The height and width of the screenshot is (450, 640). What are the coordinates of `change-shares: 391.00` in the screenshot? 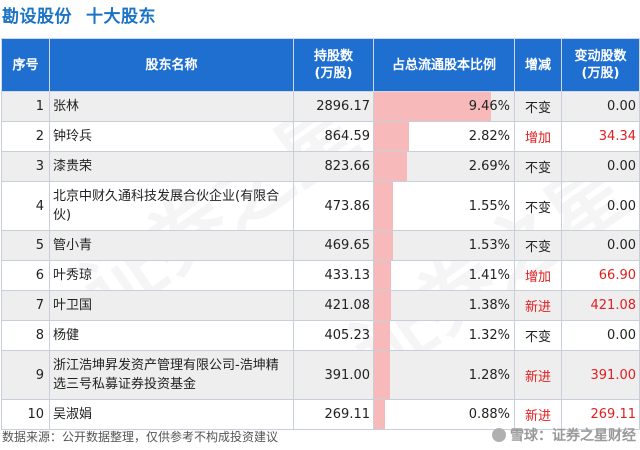 It's located at (600, 375).